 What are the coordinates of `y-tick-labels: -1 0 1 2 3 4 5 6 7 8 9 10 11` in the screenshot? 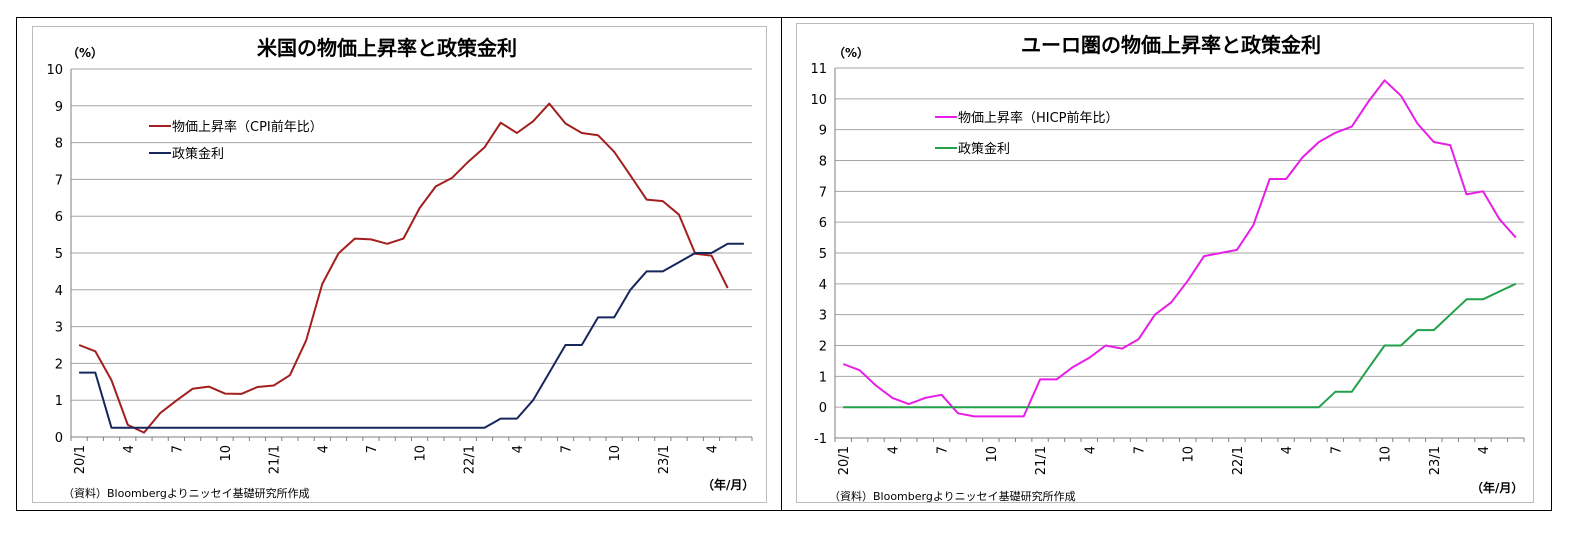 It's located at (818, 254).